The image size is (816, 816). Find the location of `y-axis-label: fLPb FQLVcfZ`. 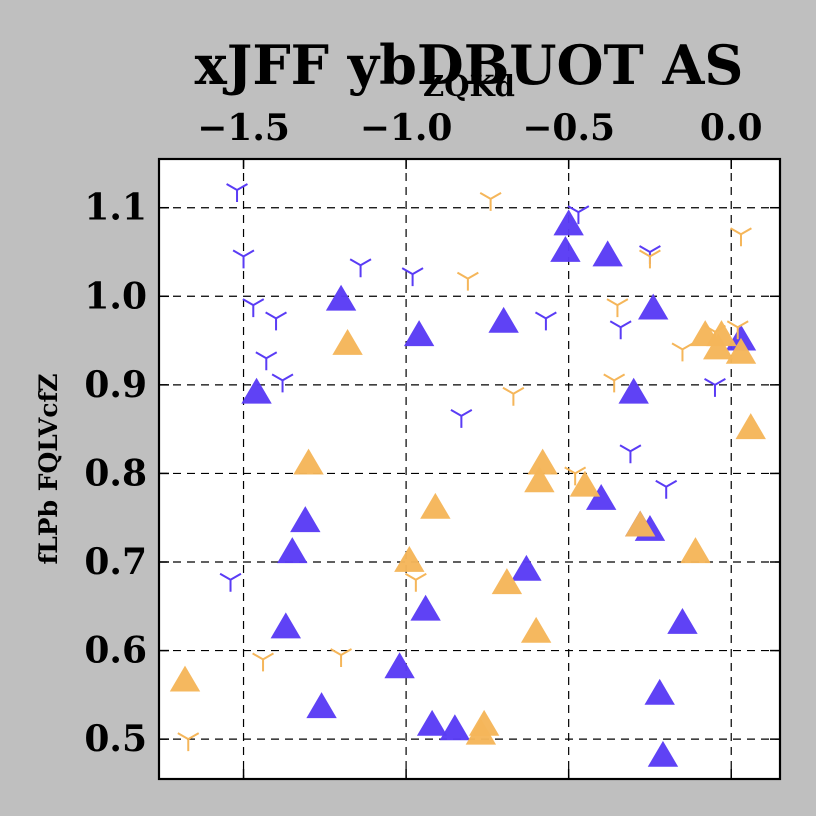

y-axis-label: fLPb FQLVcfZ is located at coordinates (48, 468).